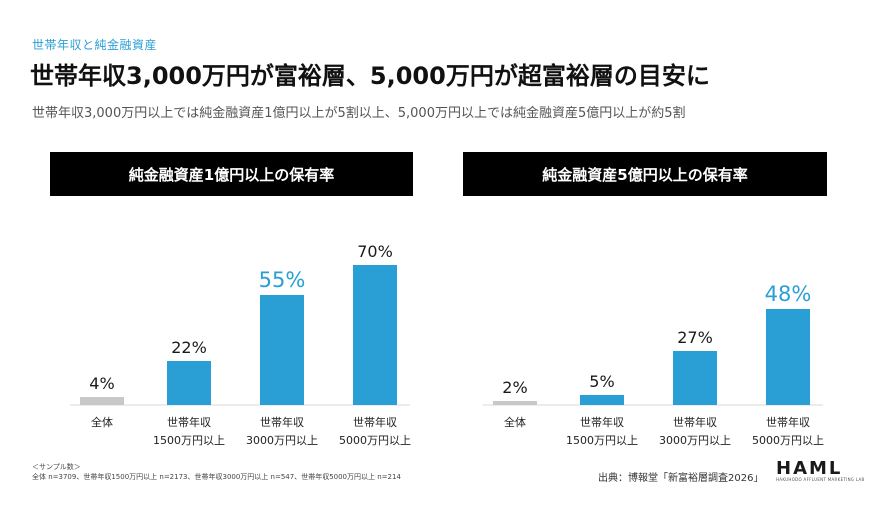 This screenshot has width=870, height=506. What do you see at coordinates (809, 468) in the screenshot?
I see `logo-wordmark: HAML` at bounding box center [809, 468].